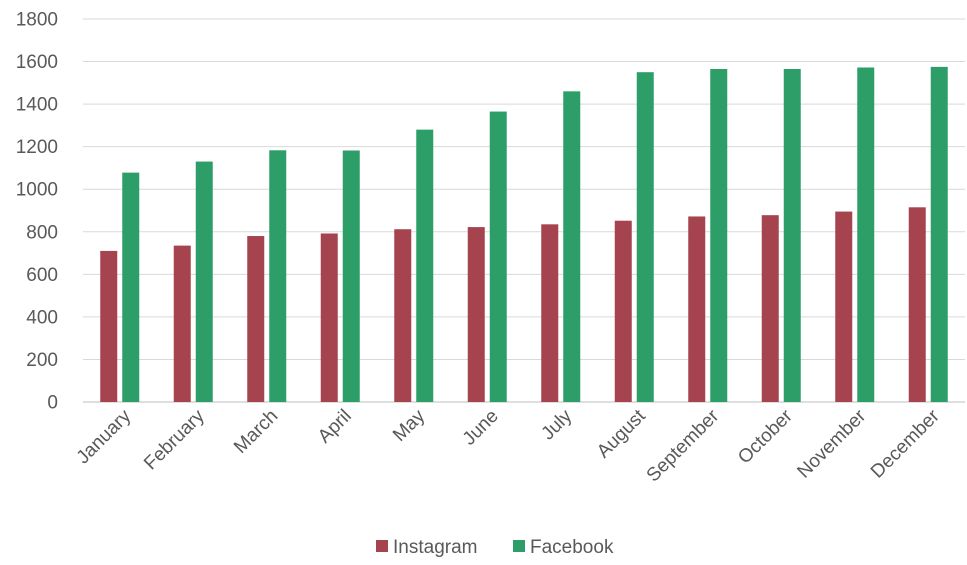  I want to click on bar-facebook-february, so click(204, 281).